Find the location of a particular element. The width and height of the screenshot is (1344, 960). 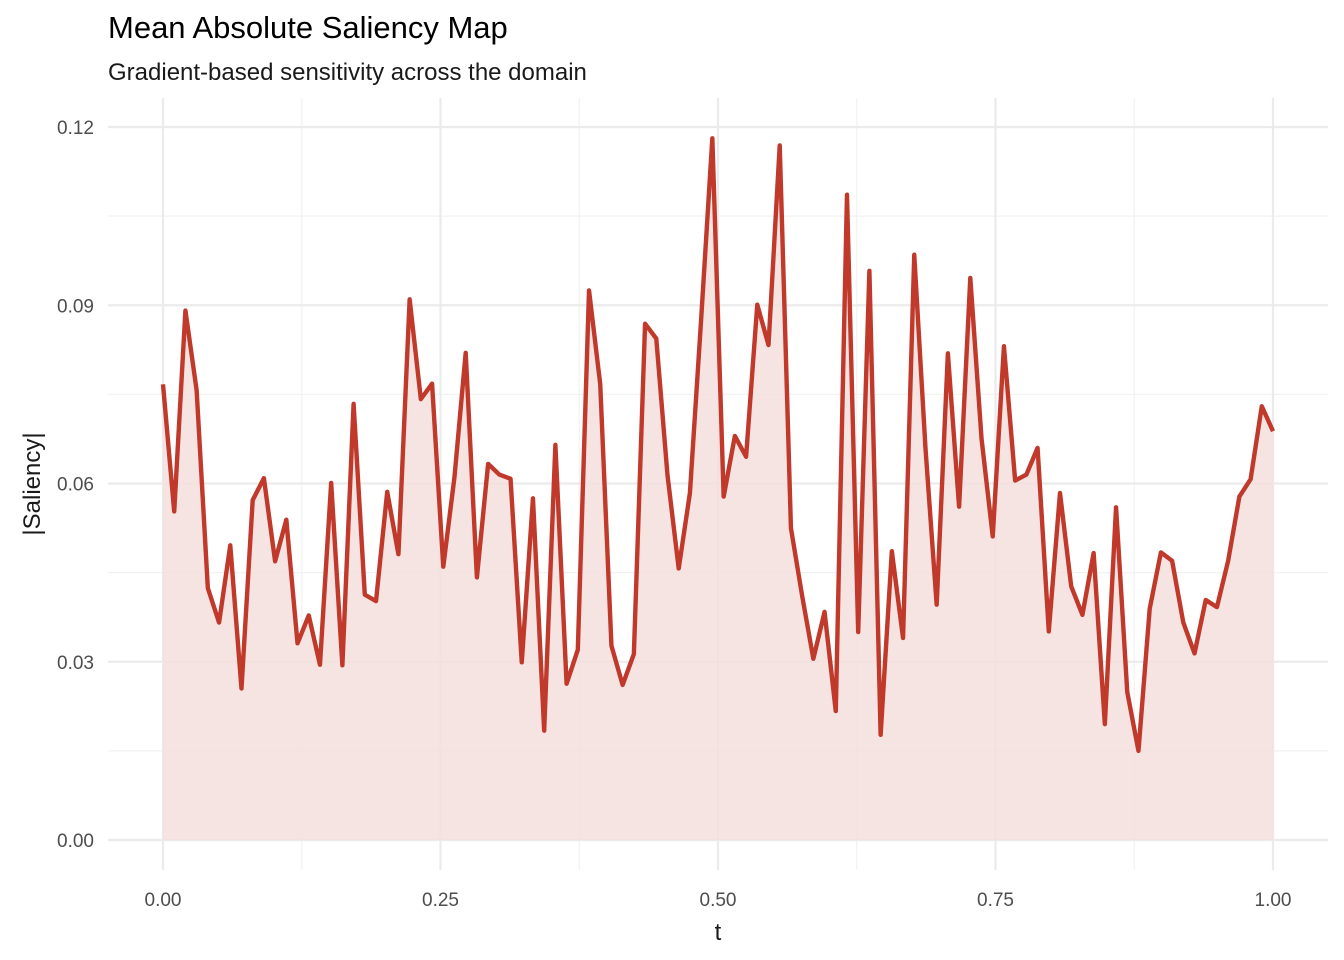

x-axis-title: t is located at coordinates (718, 932).